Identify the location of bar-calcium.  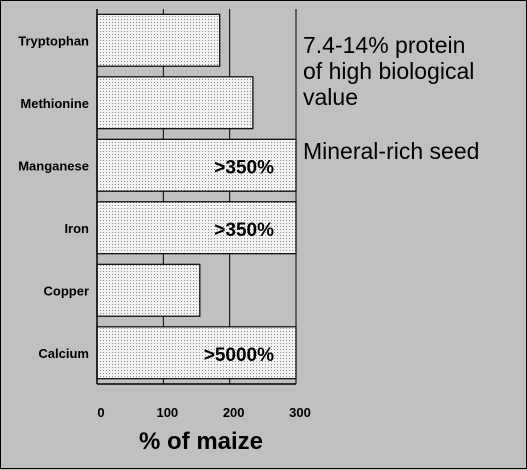
(196, 353).